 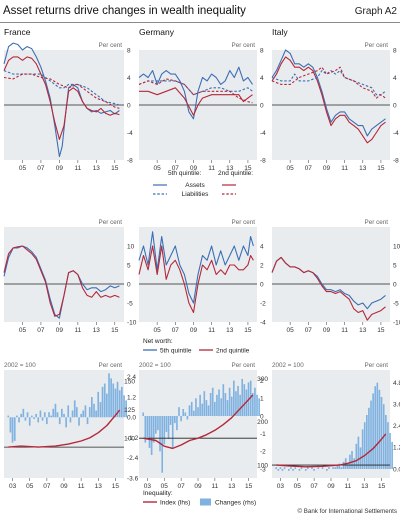 I want to click on series-line-blue-dashed, so click(x=328, y=83).